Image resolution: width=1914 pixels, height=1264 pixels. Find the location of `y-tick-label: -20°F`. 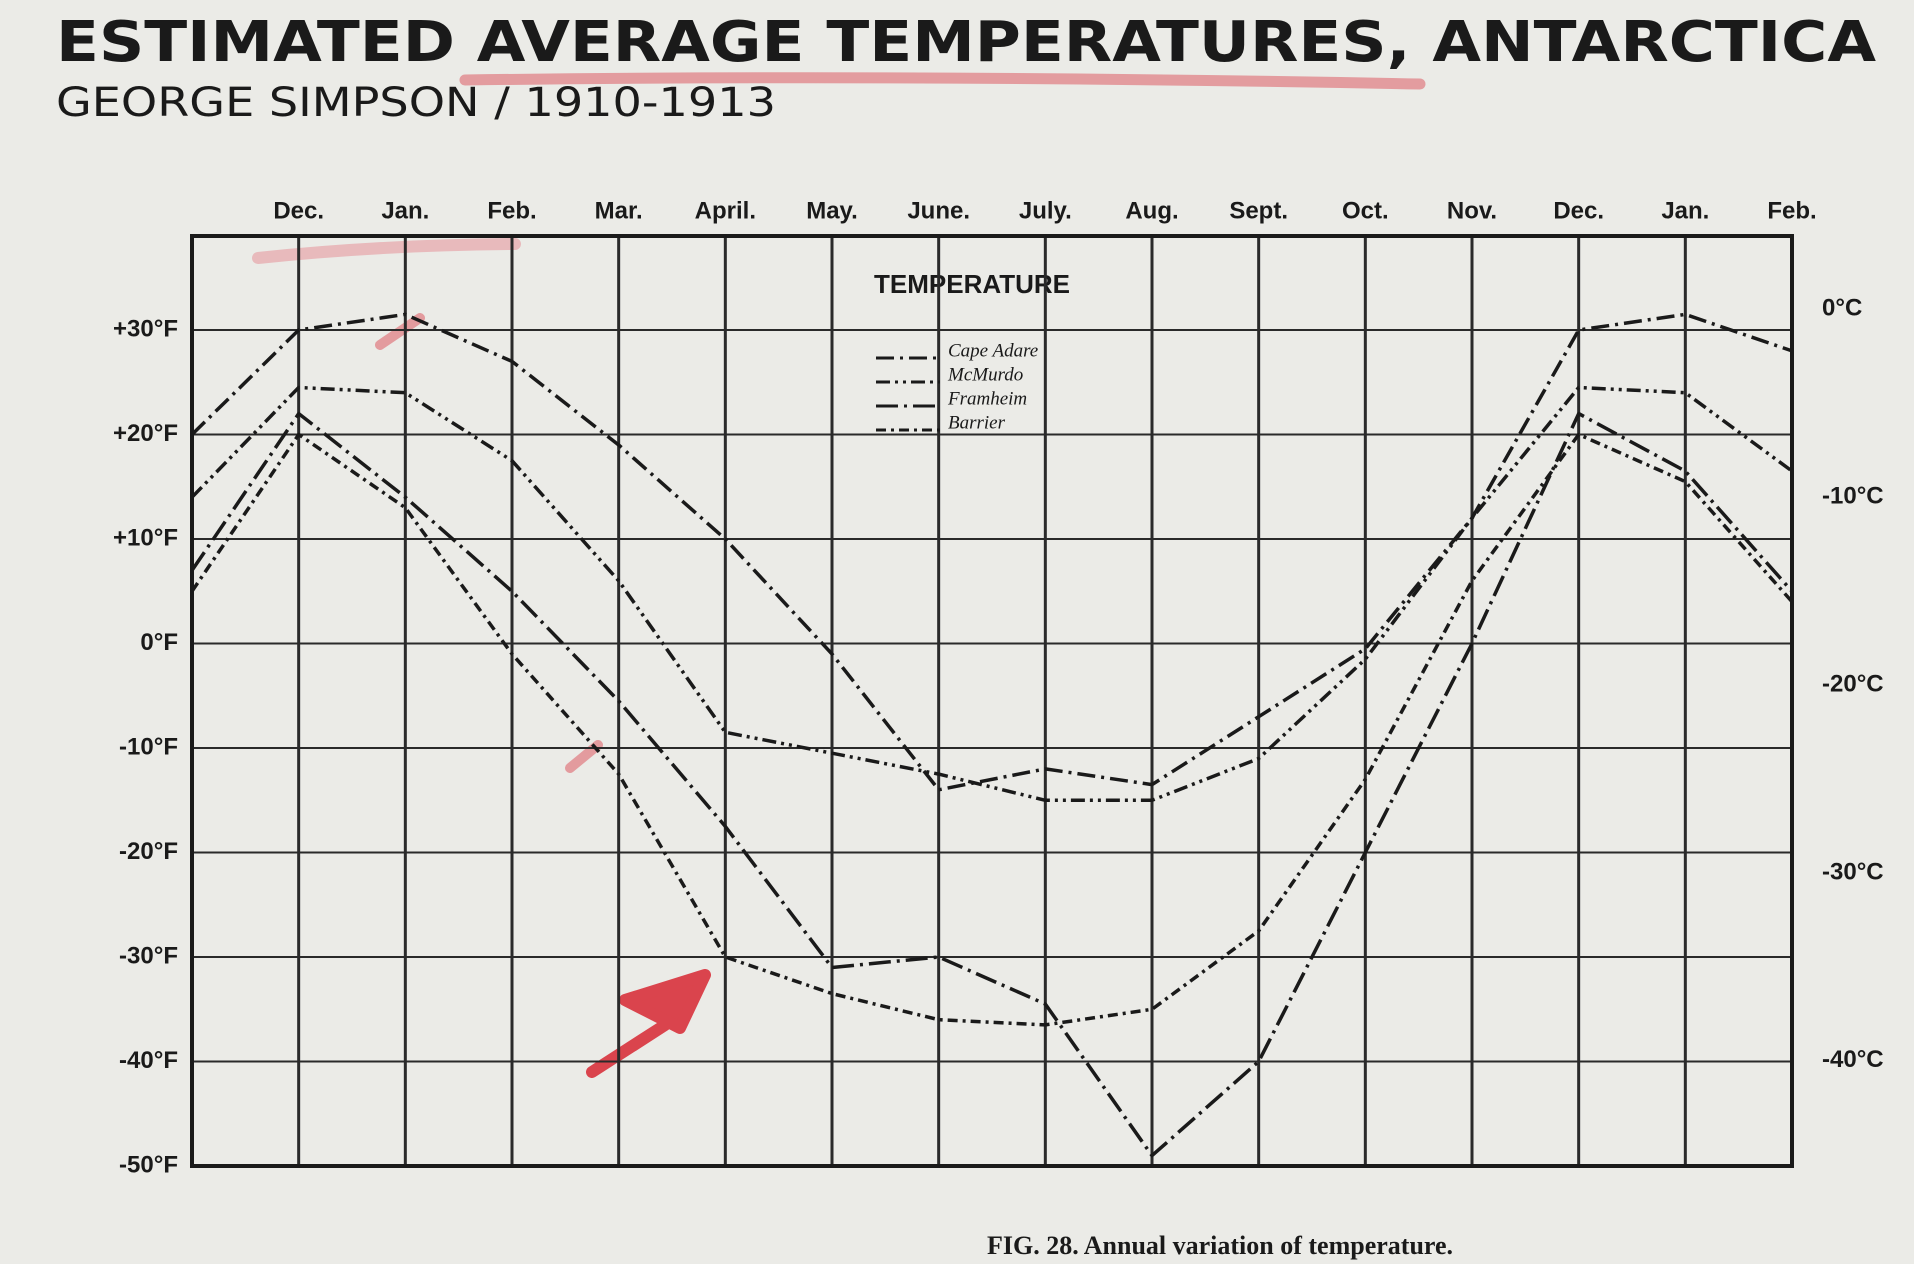

y-tick-label: -20°F is located at coordinates (148, 851).